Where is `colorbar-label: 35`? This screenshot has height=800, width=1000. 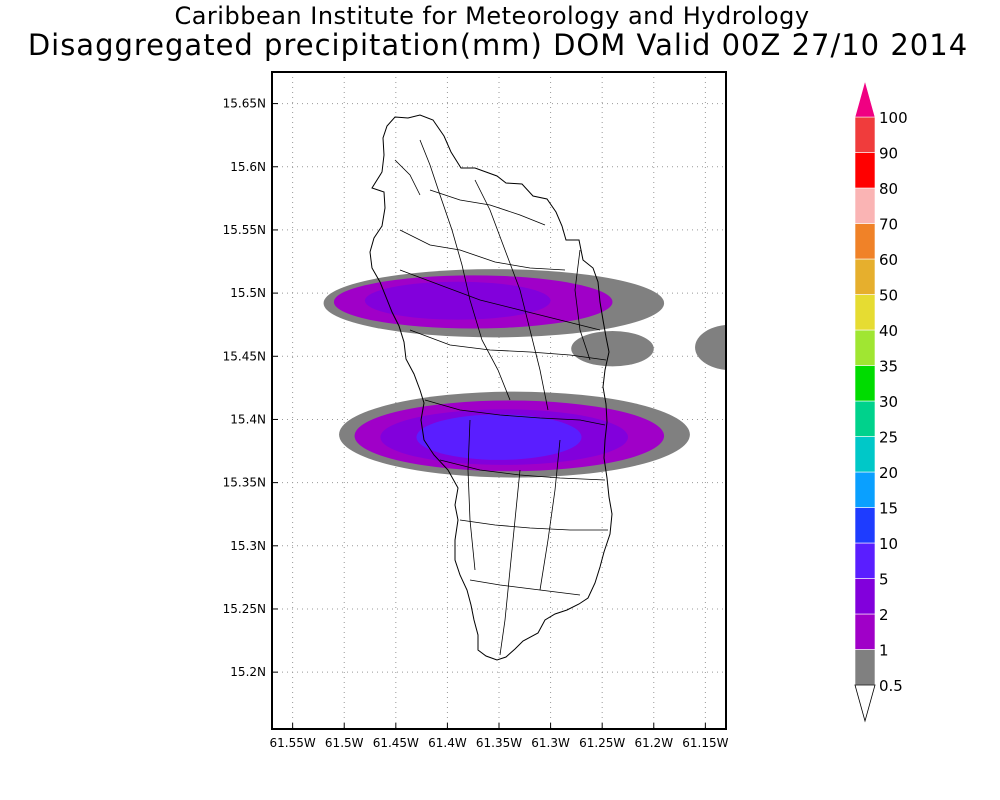
colorbar-label: 35 is located at coordinates (888, 367).